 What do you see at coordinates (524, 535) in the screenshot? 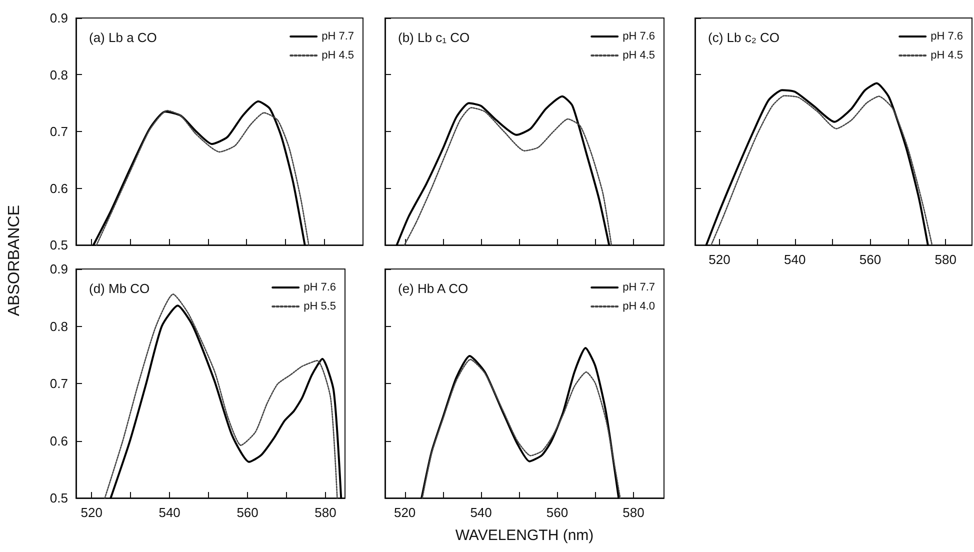
I see `x-axis-title: WAVELENGTH (nm)` at bounding box center [524, 535].